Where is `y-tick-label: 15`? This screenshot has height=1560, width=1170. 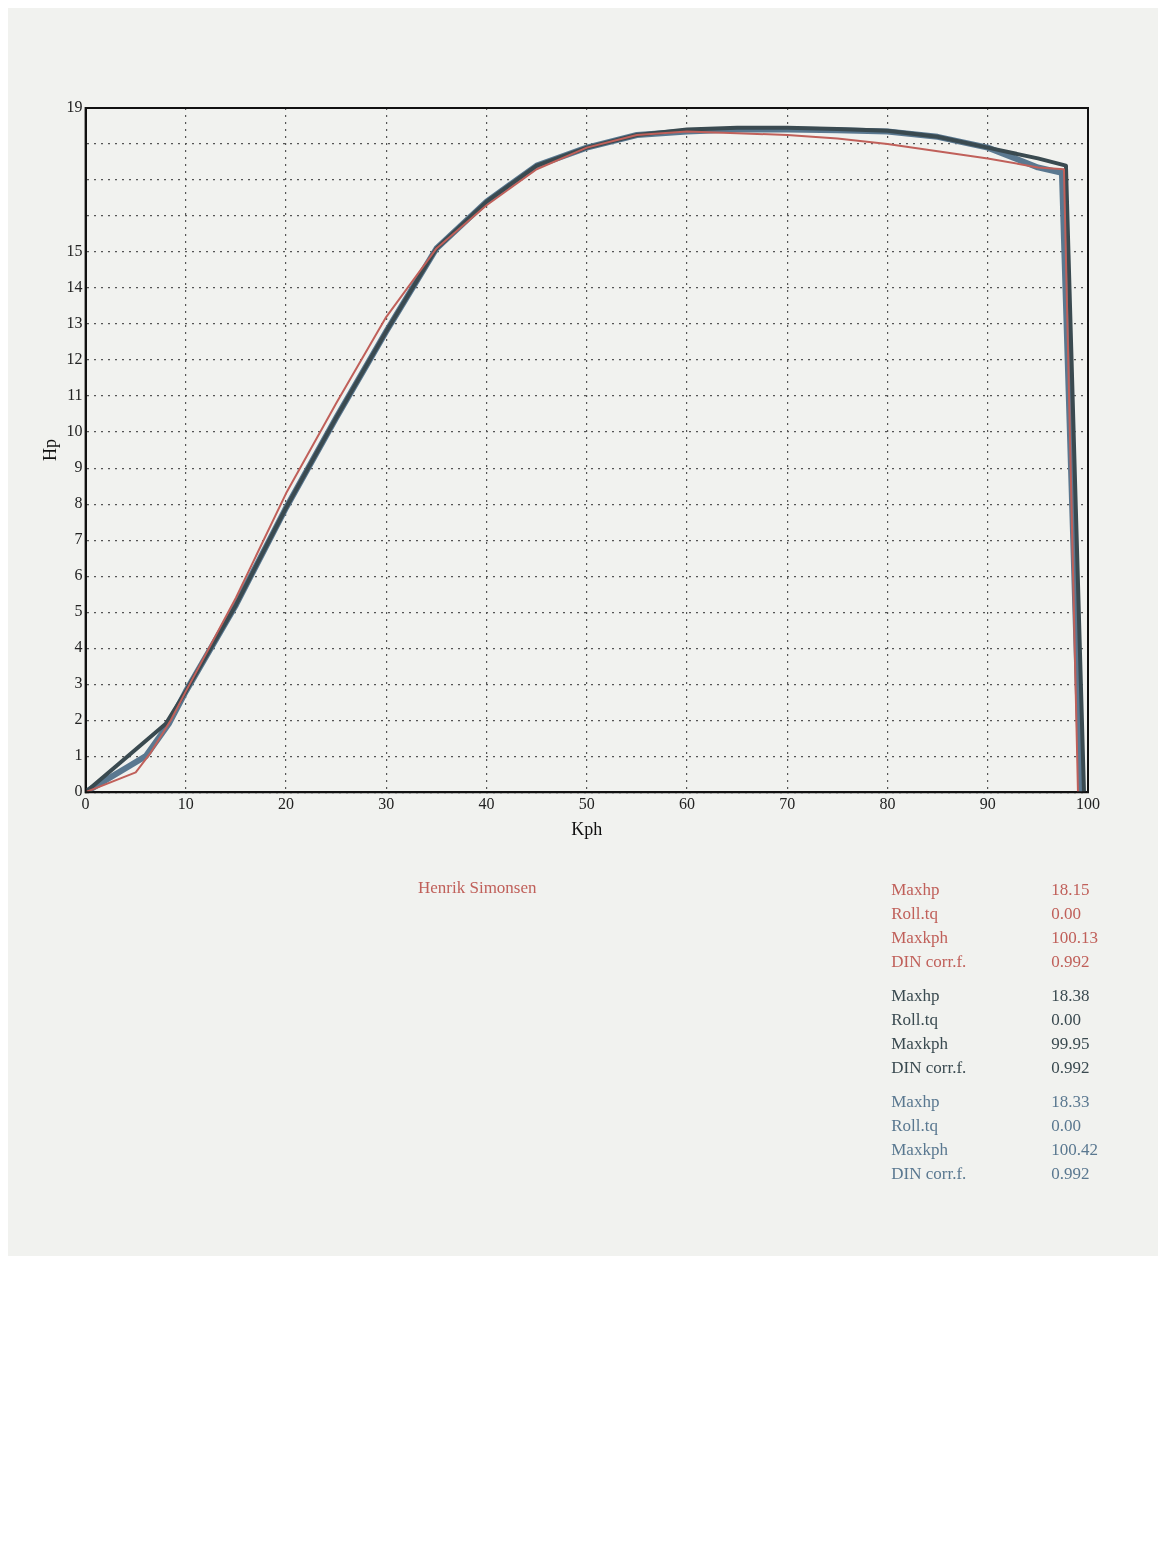 y-tick-label: 15 is located at coordinates (74, 251).